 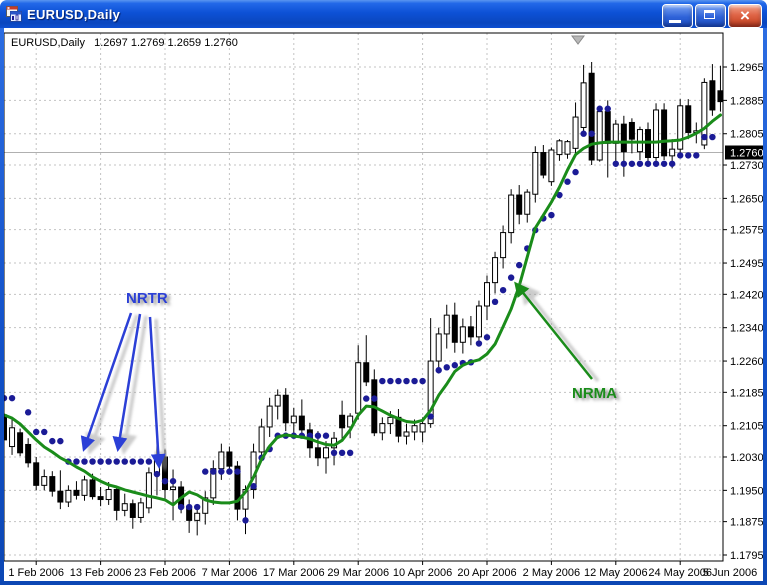 What do you see at coordinates (101, 573) in the screenshot?
I see `date-axis-label: 13 Feb 2006` at bounding box center [101, 573].